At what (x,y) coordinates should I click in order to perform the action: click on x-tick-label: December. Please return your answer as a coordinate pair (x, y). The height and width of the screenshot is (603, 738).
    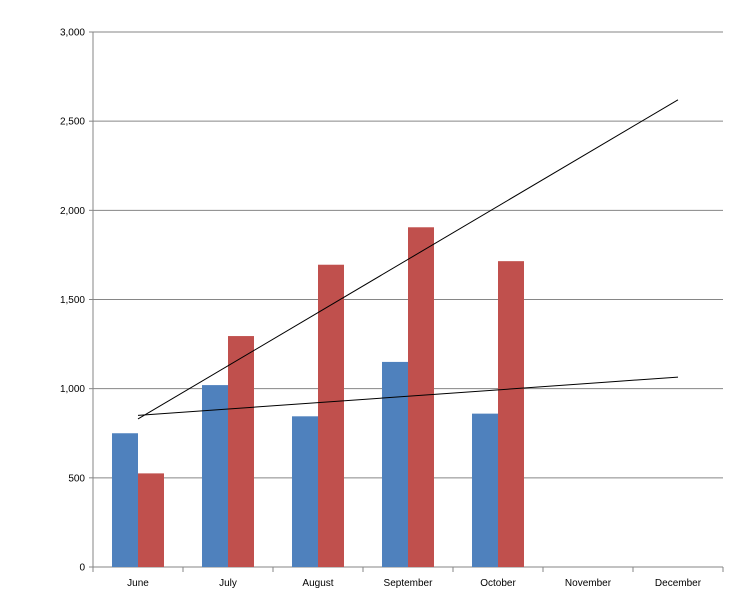
    Looking at the image, I should click on (678, 583).